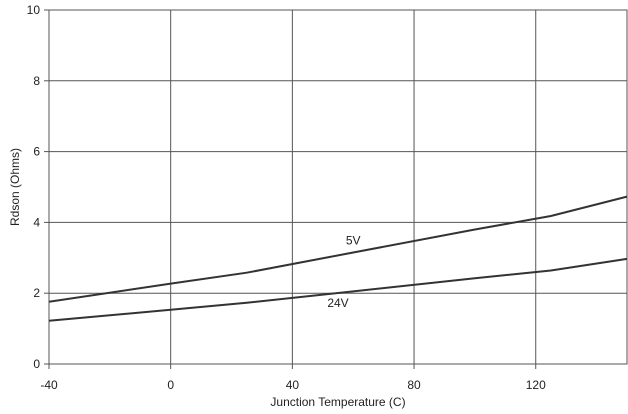  I want to click on x-tick-label-0: -40, so click(49, 385).